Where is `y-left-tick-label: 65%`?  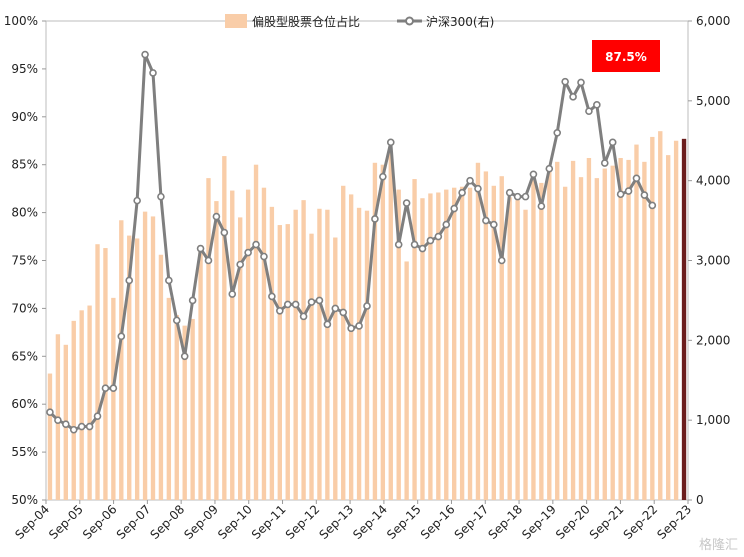
y-left-tick-label: 65% is located at coordinates (24, 356).